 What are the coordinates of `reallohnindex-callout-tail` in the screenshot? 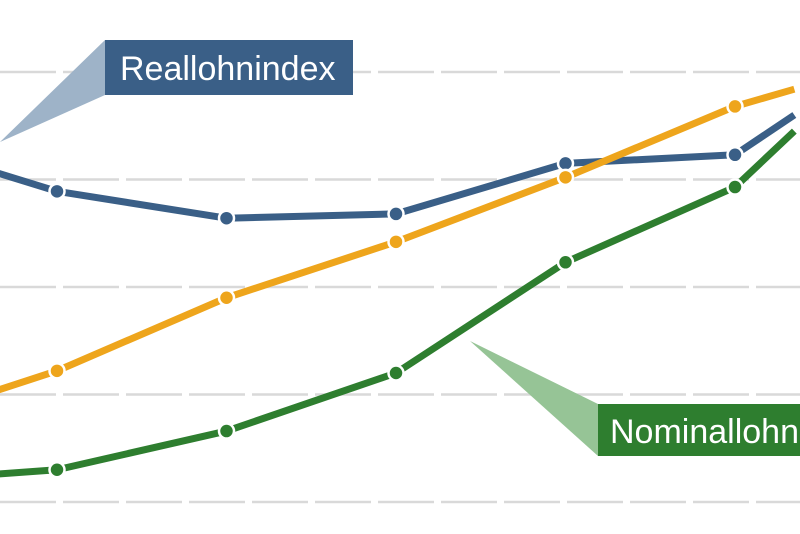 It's located at (52, 91).